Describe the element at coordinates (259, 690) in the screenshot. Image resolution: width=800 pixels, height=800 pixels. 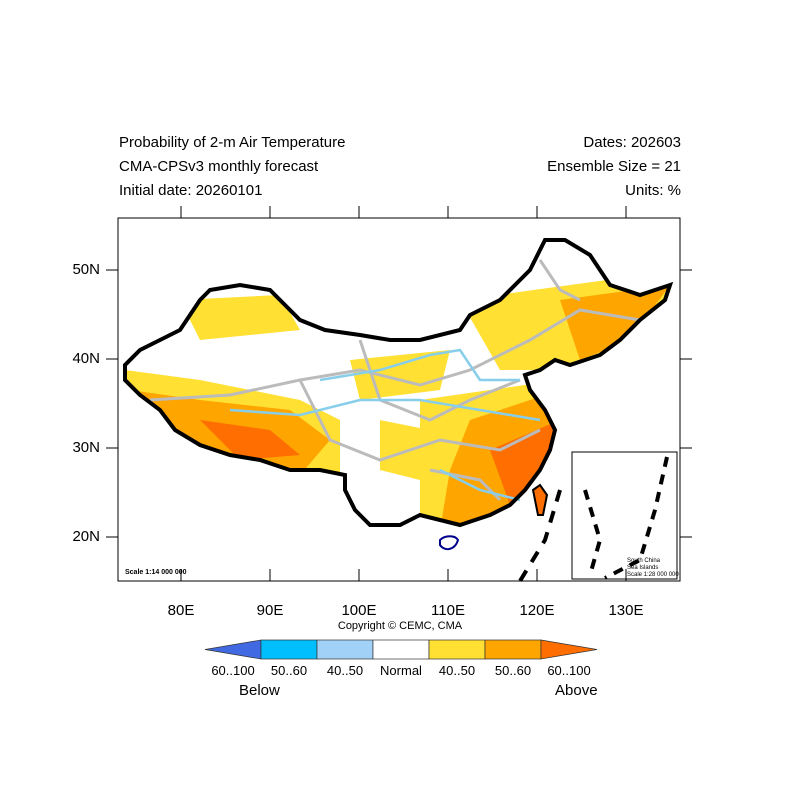
I see `below-label: Below` at that location.